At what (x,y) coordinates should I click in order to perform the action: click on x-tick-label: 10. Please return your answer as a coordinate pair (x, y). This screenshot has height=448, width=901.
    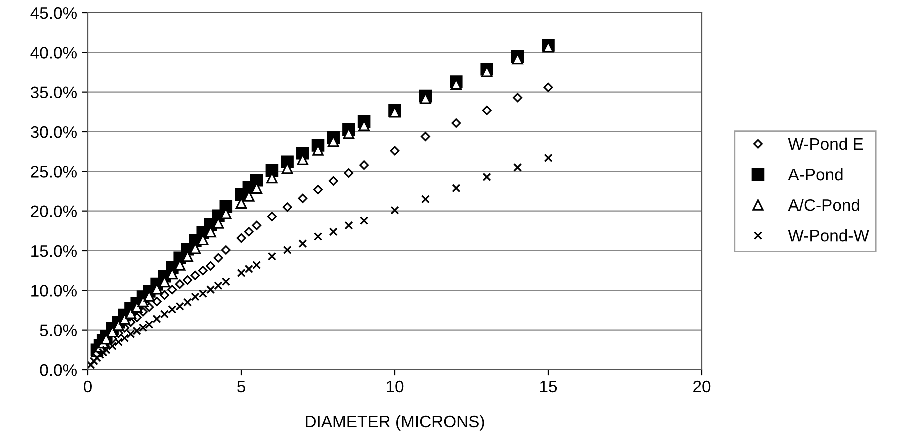
    Looking at the image, I should click on (395, 386).